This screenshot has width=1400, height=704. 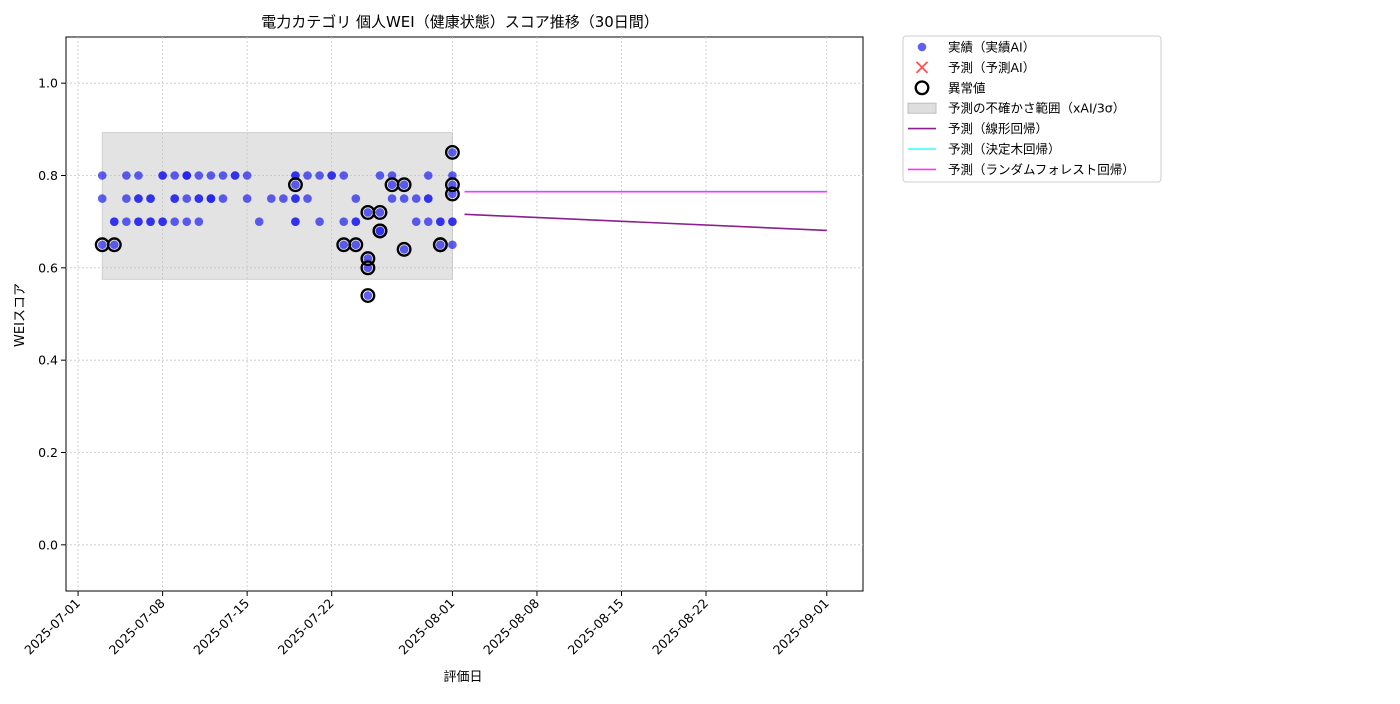 I want to click on y-tick-label: 1.0, so click(x=48, y=83).